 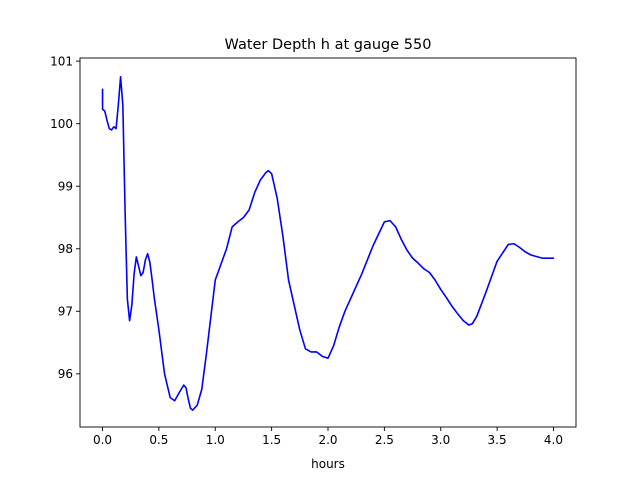 What do you see at coordinates (65, 311) in the screenshot?
I see `y-tick-label: 97` at bounding box center [65, 311].